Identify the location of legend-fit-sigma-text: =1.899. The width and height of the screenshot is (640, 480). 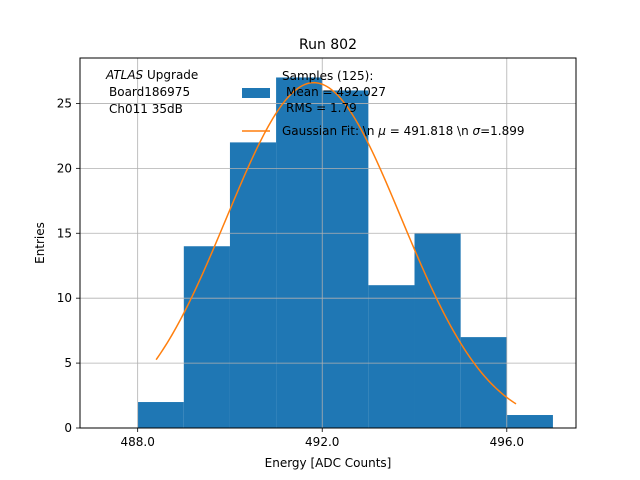
(502, 131).